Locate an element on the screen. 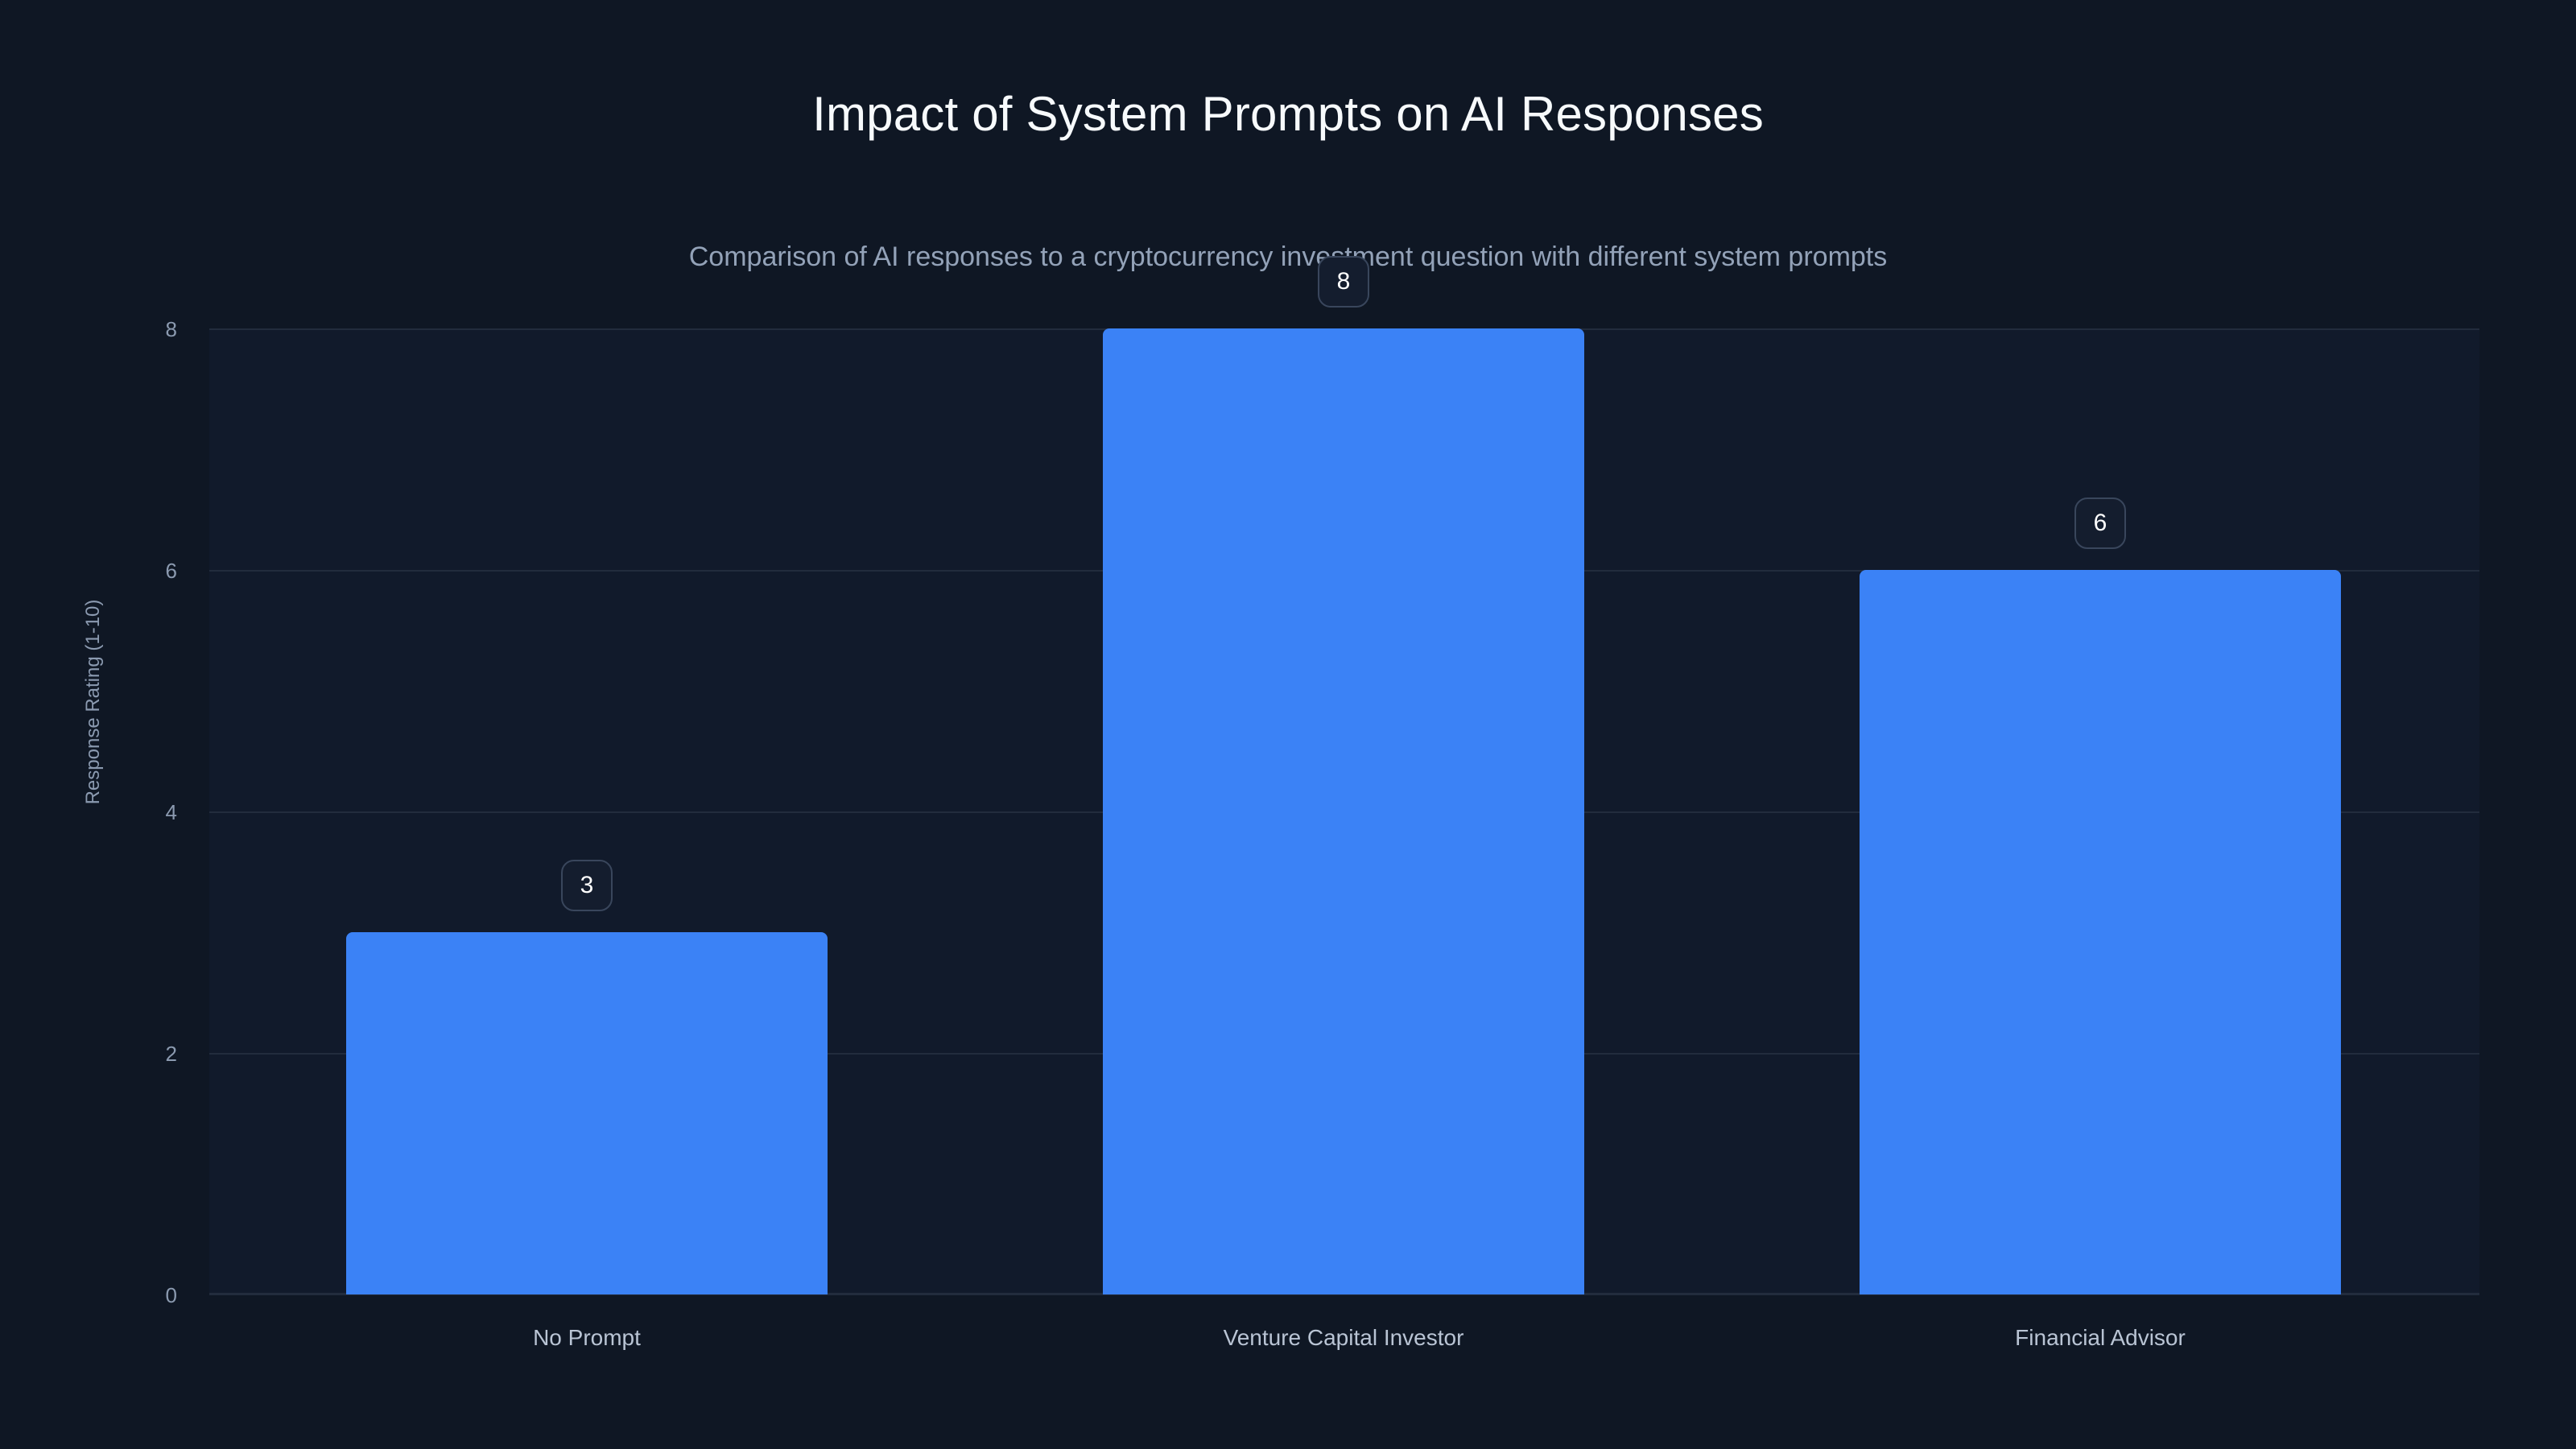 This screenshot has width=2576, height=1449. y-tick-label-8: 8 is located at coordinates (171, 329).